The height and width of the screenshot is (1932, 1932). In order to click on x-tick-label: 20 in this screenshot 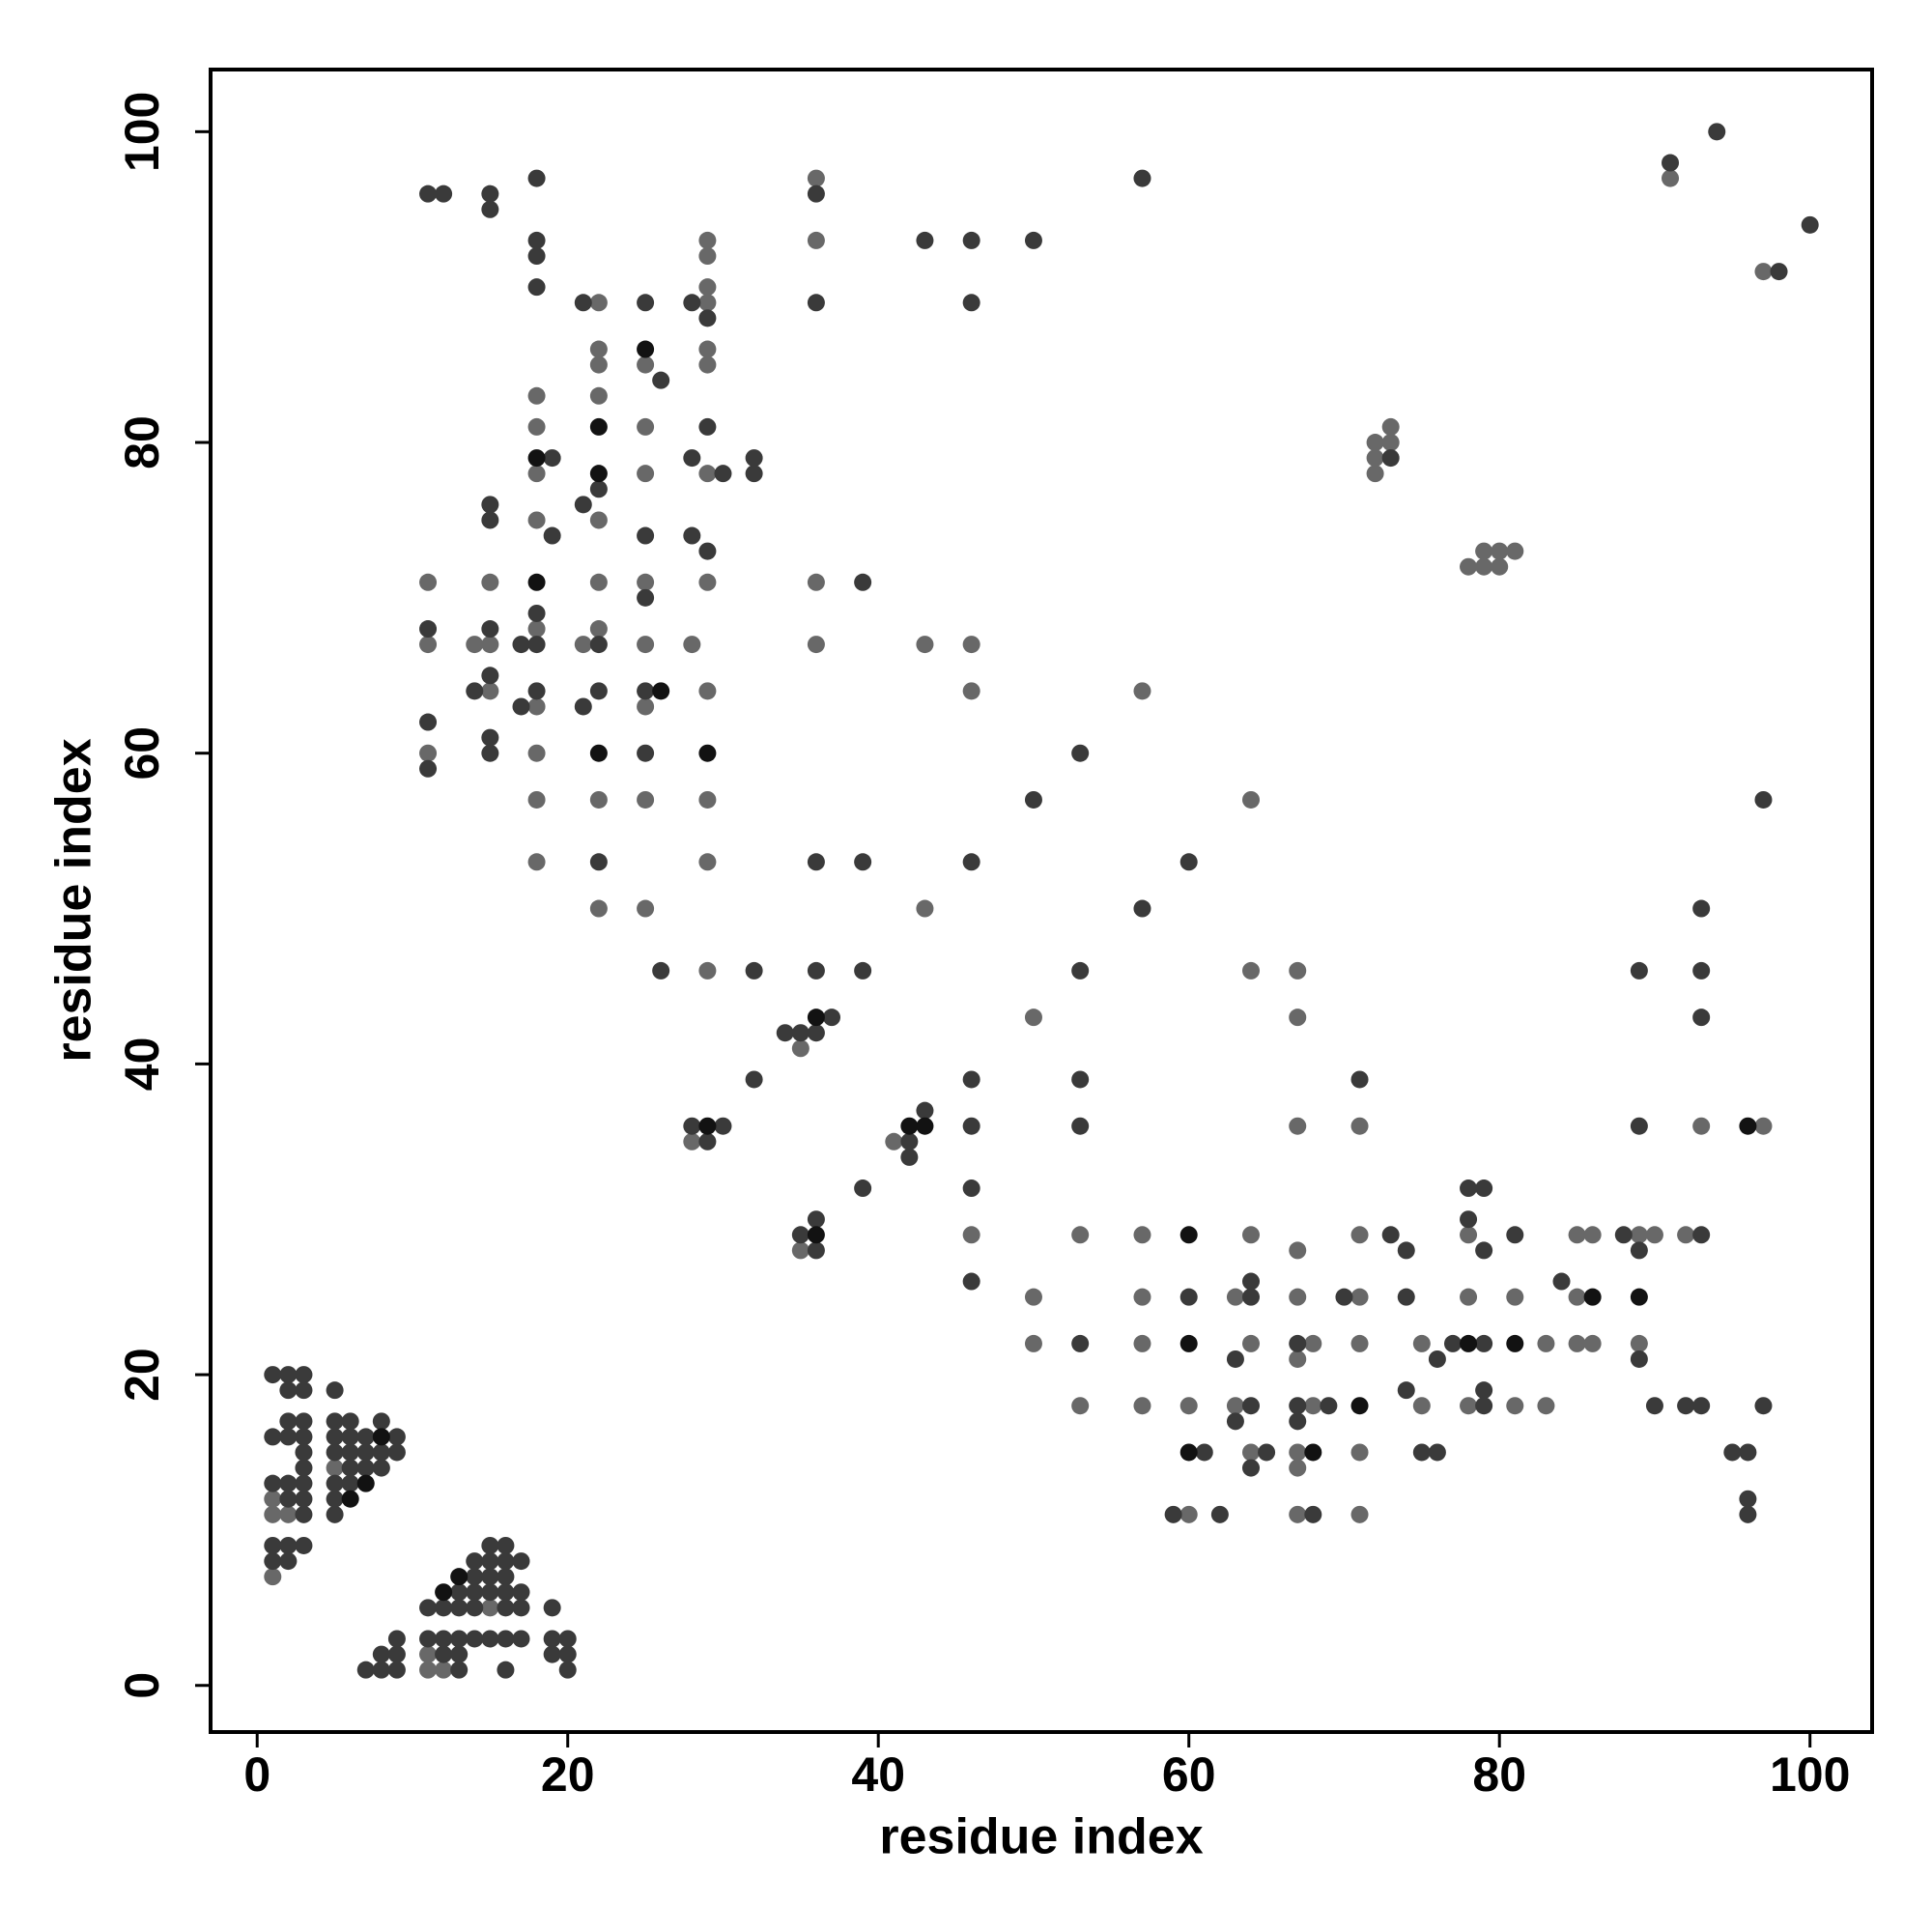, I will do `click(568, 1774)`.